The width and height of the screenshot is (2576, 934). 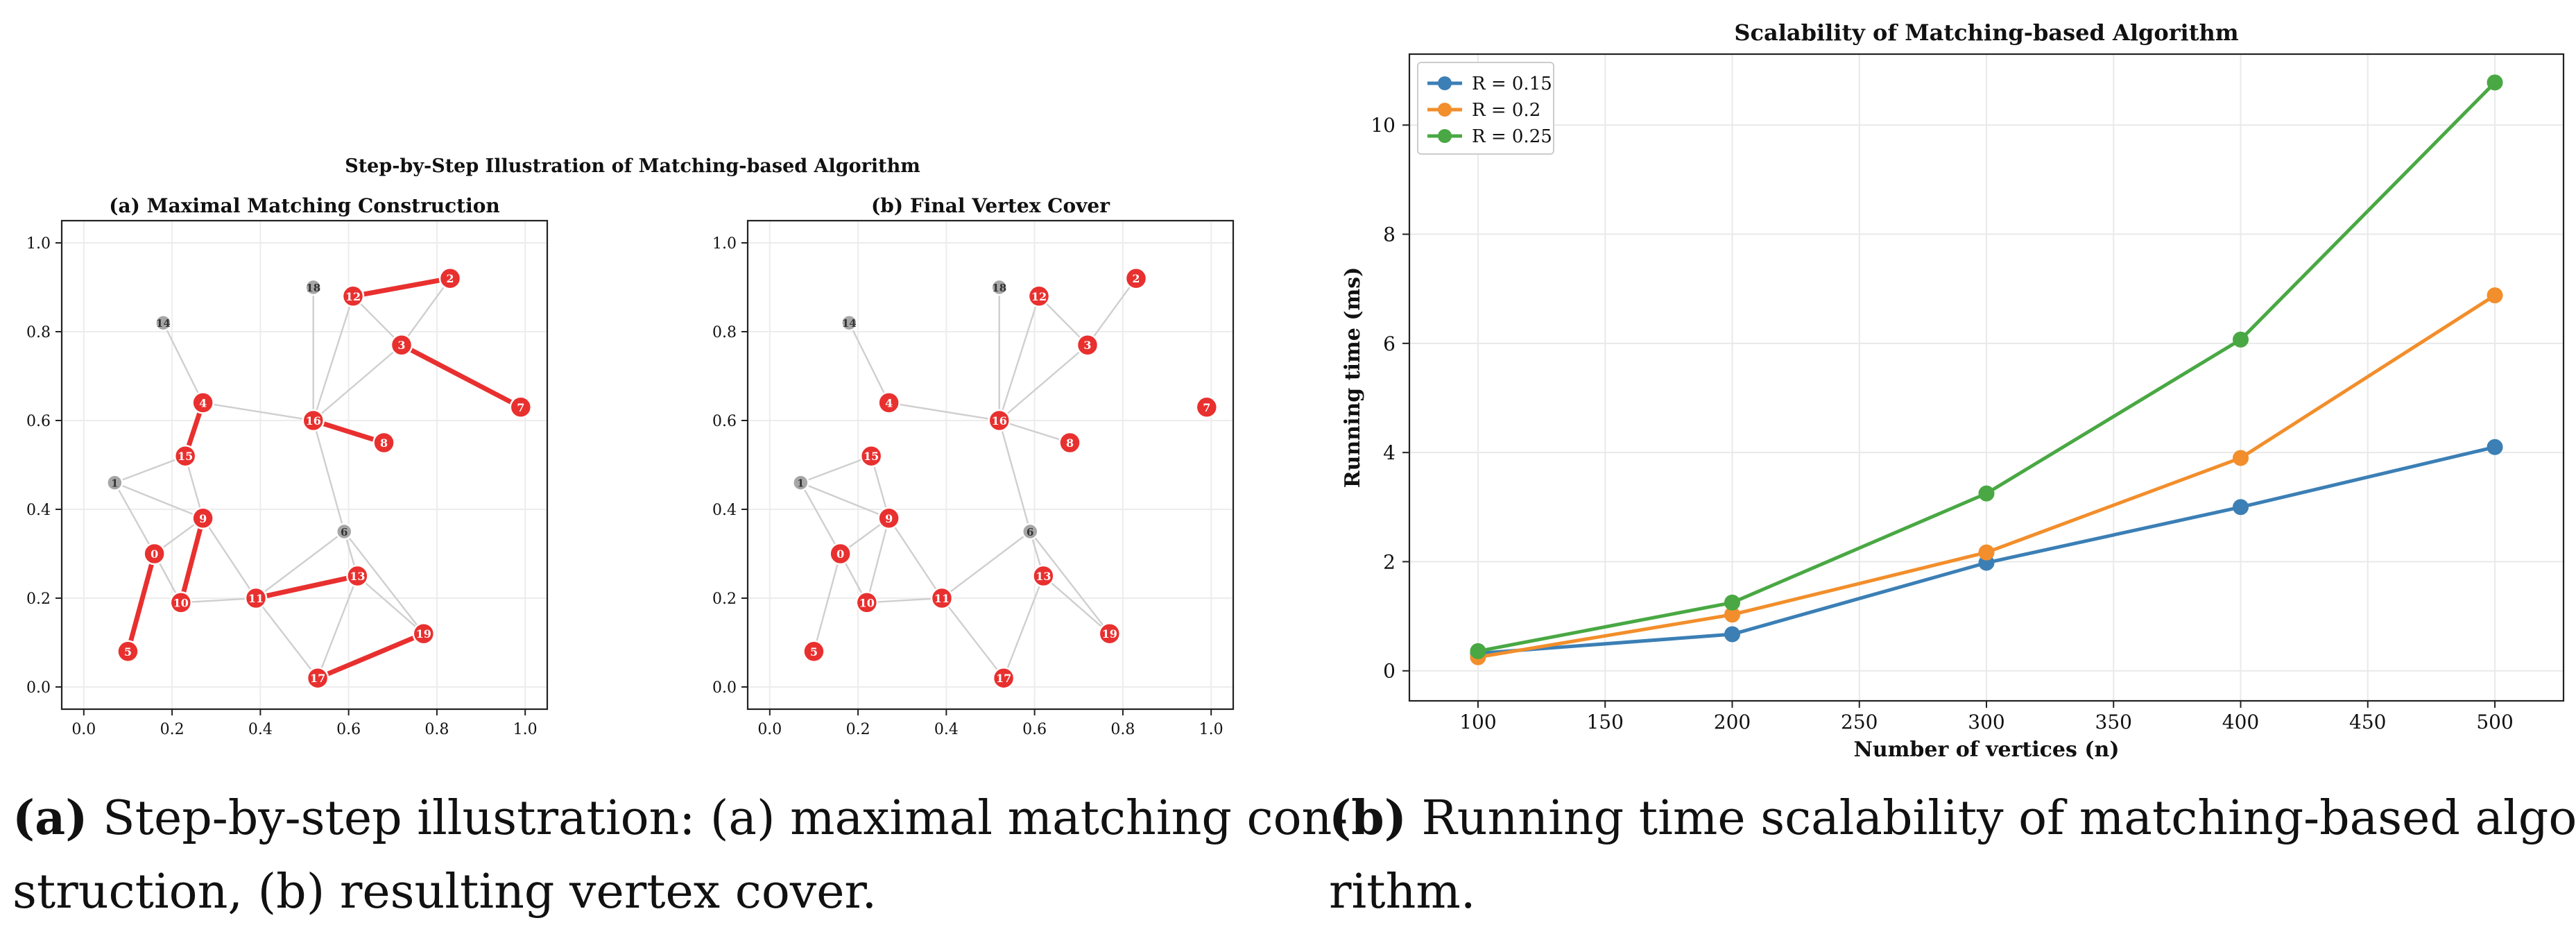 What do you see at coordinates (2494, 722) in the screenshot?
I see `x-tick-label: 500` at bounding box center [2494, 722].